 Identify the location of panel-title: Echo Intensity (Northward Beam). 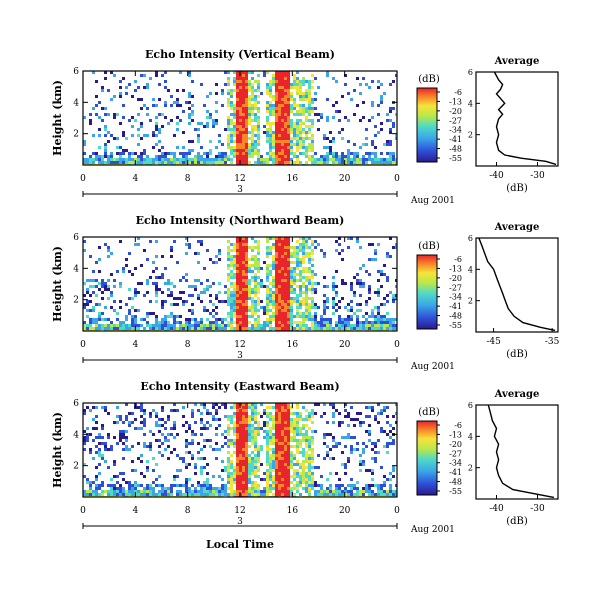
(240, 220).